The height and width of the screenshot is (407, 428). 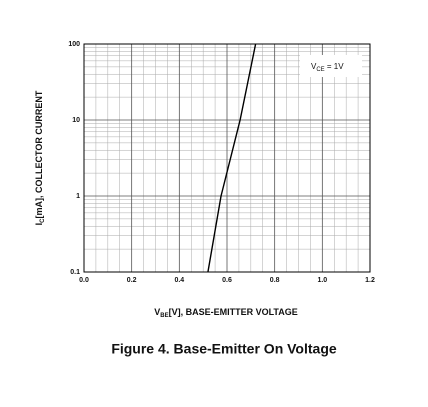 What do you see at coordinates (132, 280) in the screenshot?
I see `x-tick-label: 0.2` at bounding box center [132, 280].